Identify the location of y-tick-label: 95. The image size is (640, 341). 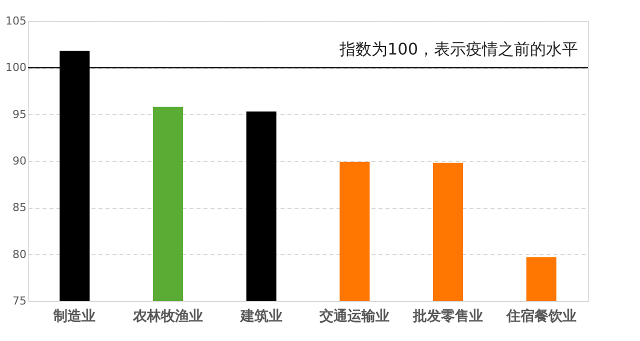
(19, 114).